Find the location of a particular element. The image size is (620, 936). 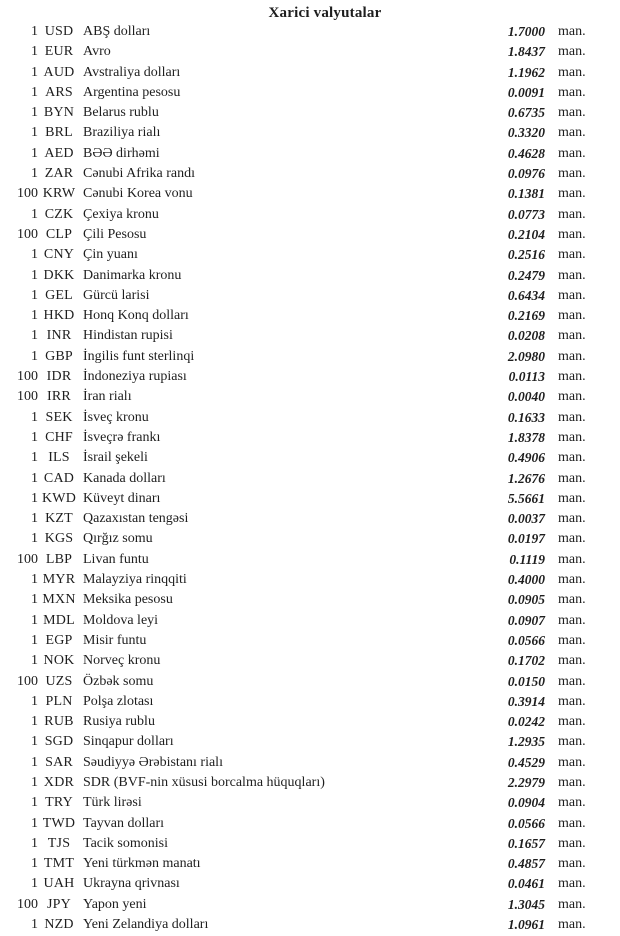

rate-cell: 0.4529 is located at coordinates (526, 762).